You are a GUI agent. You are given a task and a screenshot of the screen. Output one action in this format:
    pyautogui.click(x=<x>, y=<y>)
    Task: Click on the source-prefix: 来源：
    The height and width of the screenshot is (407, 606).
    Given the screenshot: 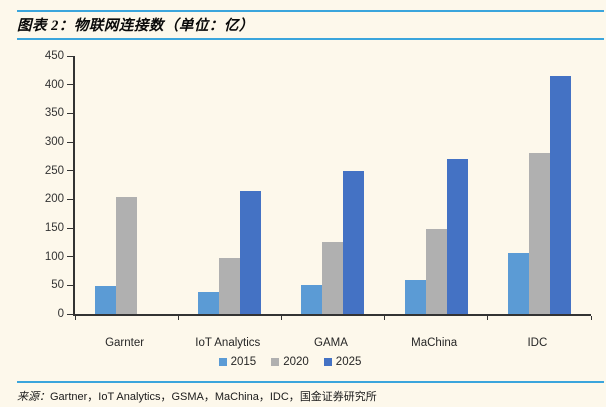 What is the action you would take?
    pyautogui.click(x=33, y=397)
    